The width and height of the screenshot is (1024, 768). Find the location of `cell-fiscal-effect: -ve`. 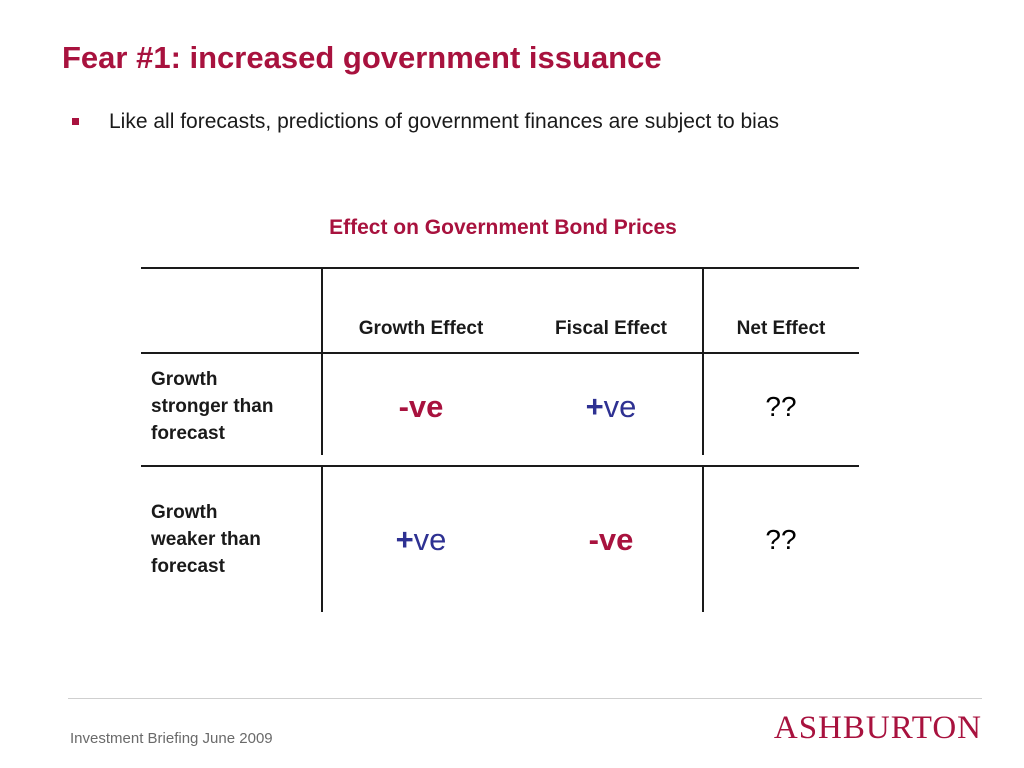

cell-fiscal-effect: -ve is located at coordinates (611, 540).